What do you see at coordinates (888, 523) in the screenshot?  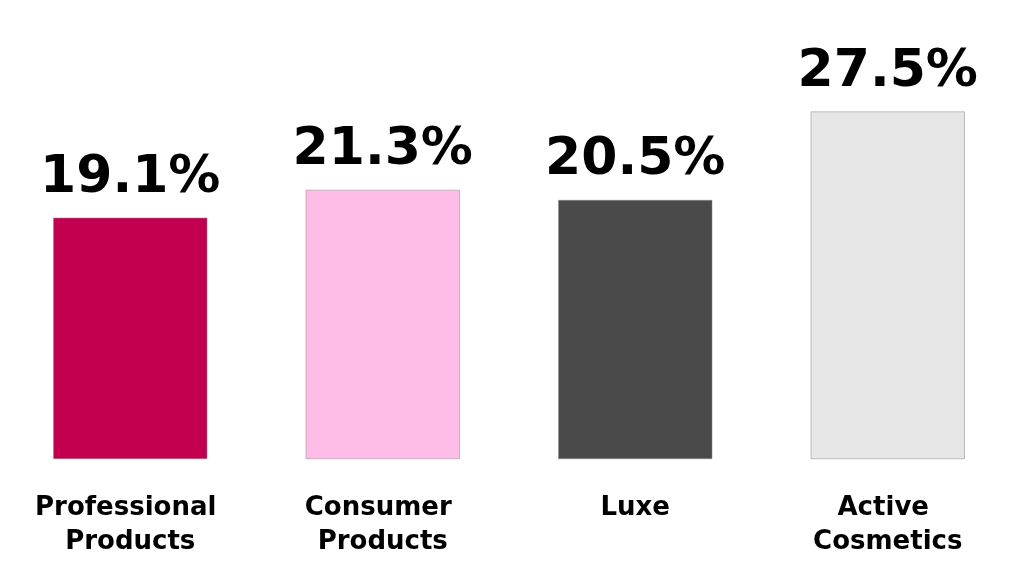 I see `x-tick-label: Active Cosmetics` at bounding box center [888, 523].